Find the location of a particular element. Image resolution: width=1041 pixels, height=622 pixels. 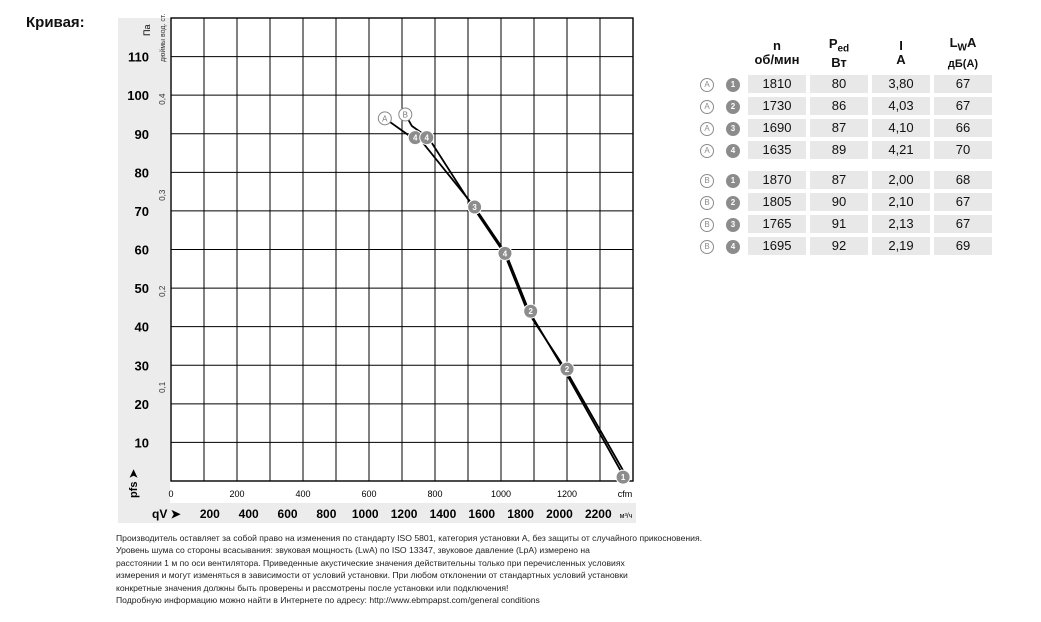

header-speed: n об/мин is located at coordinates (777, 53).